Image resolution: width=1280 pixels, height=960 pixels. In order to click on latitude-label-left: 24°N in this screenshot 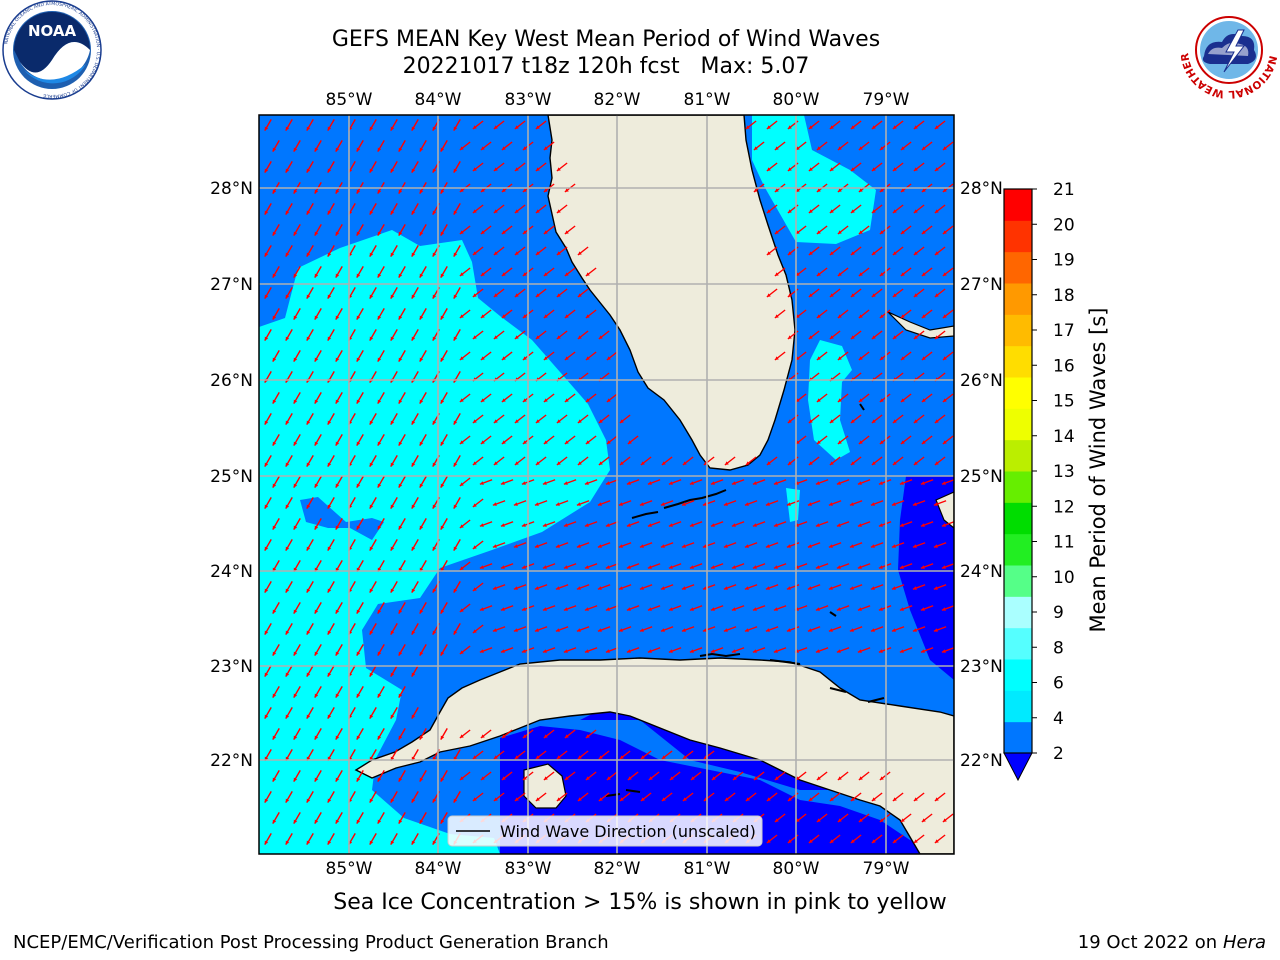, I will do `click(231, 572)`.